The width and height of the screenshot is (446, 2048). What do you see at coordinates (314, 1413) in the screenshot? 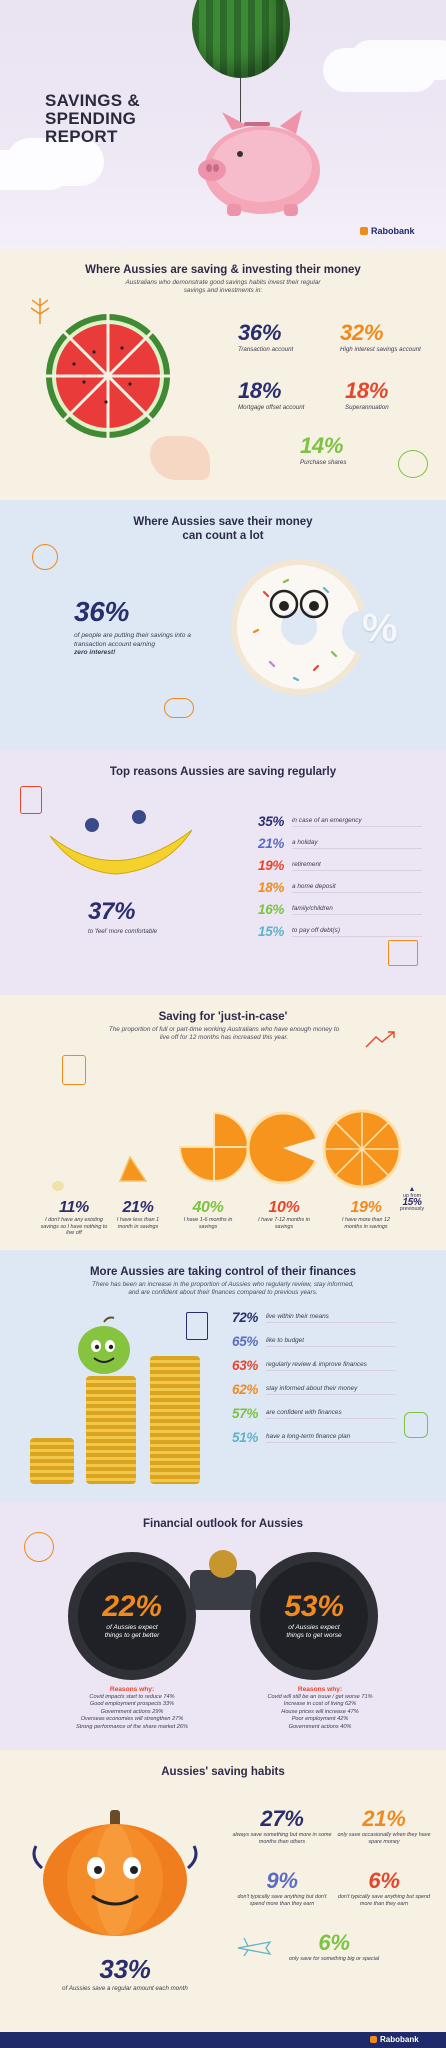
I see `control-row-4: 57% are confident with finances` at bounding box center [314, 1413].